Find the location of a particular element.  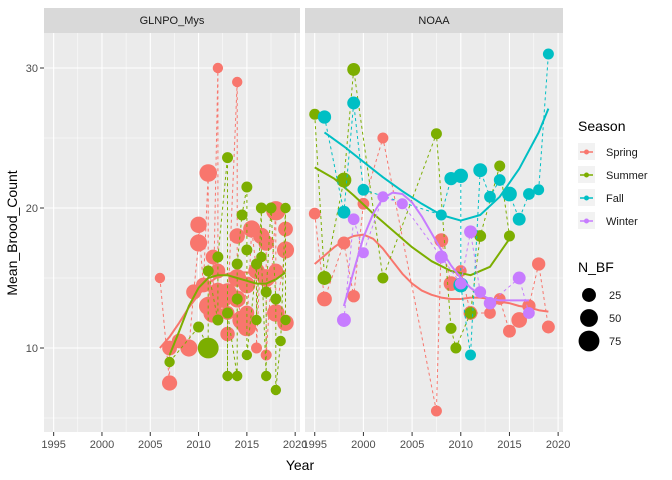

facet-strip-label: NOAA is located at coordinates (434, 21).